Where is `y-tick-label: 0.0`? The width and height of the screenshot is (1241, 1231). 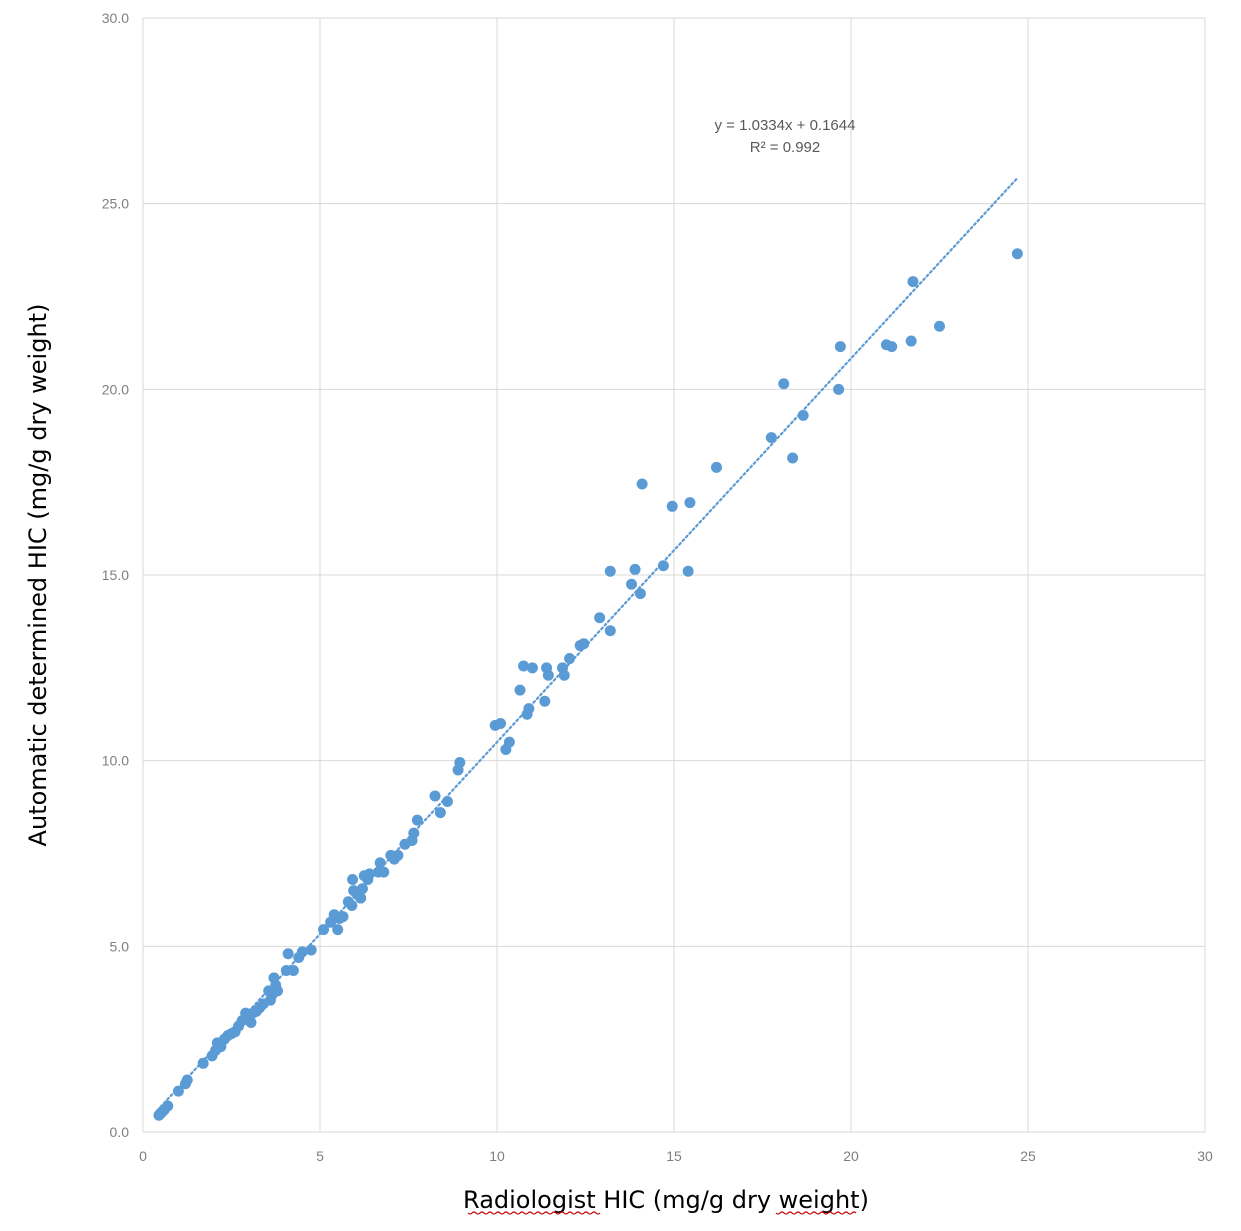 y-tick-label: 0.0 is located at coordinates (120, 1132).